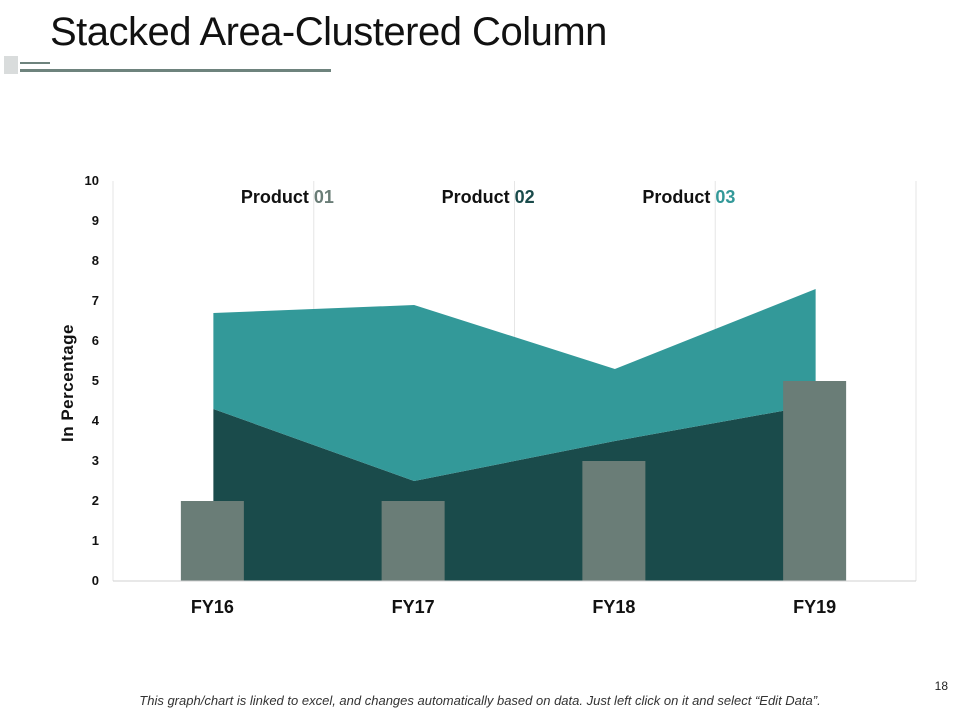 The image size is (960, 720). Describe the element at coordinates (324, 197) in the screenshot. I see `legend-entry-number: 01` at that location.